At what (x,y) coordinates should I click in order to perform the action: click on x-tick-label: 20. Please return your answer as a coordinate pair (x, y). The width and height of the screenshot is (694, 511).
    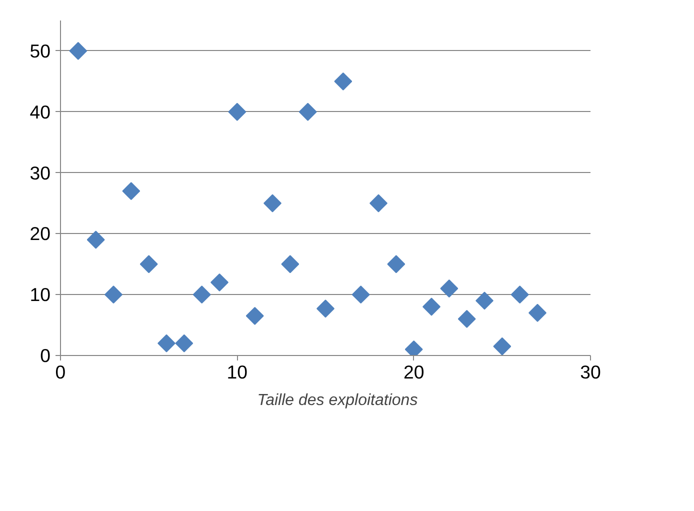
    Looking at the image, I should click on (413, 372).